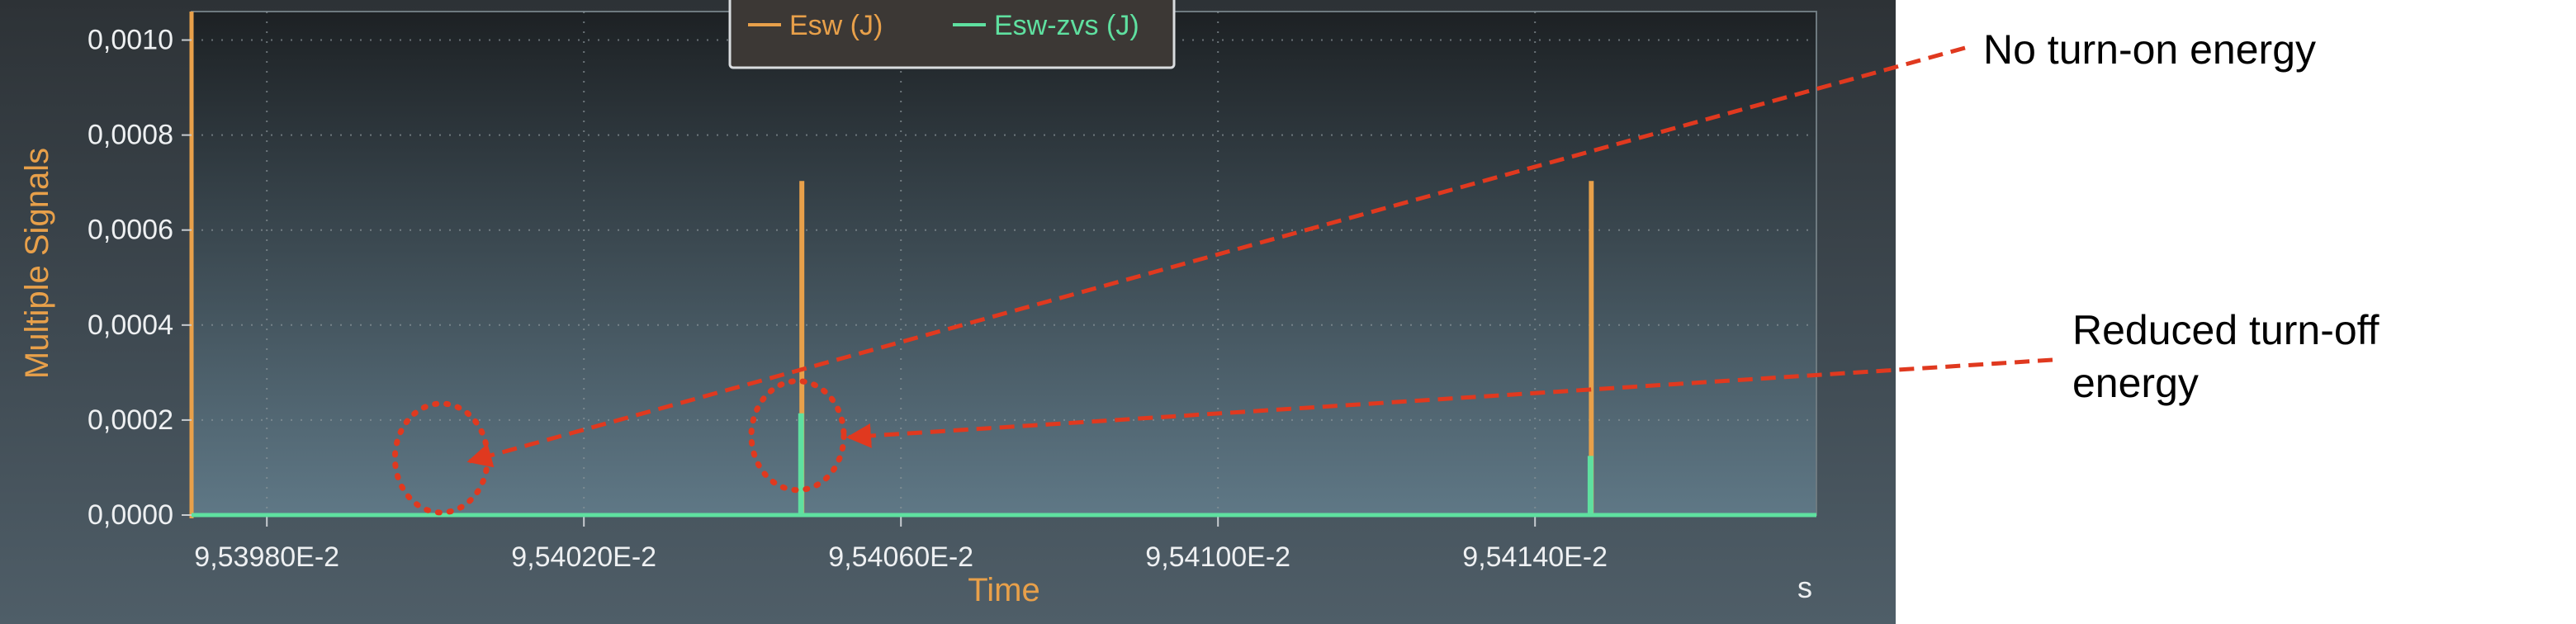 The height and width of the screenshot is (624, 2576). What do you see at coordinates (583, 557) in the screenshot?
I see `x-tick-label: 9,54020E-2` at bounding box center [583, 557].